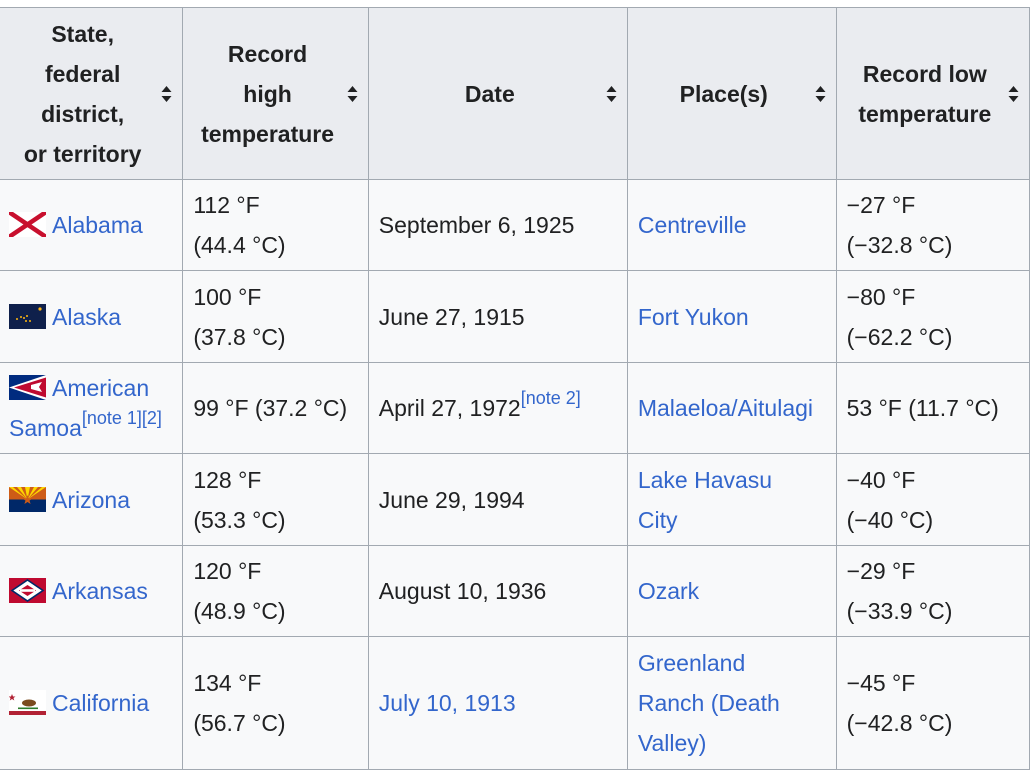  I want to click on place-cell: Greenland Ranch (Death Valley), so click(731, 703).